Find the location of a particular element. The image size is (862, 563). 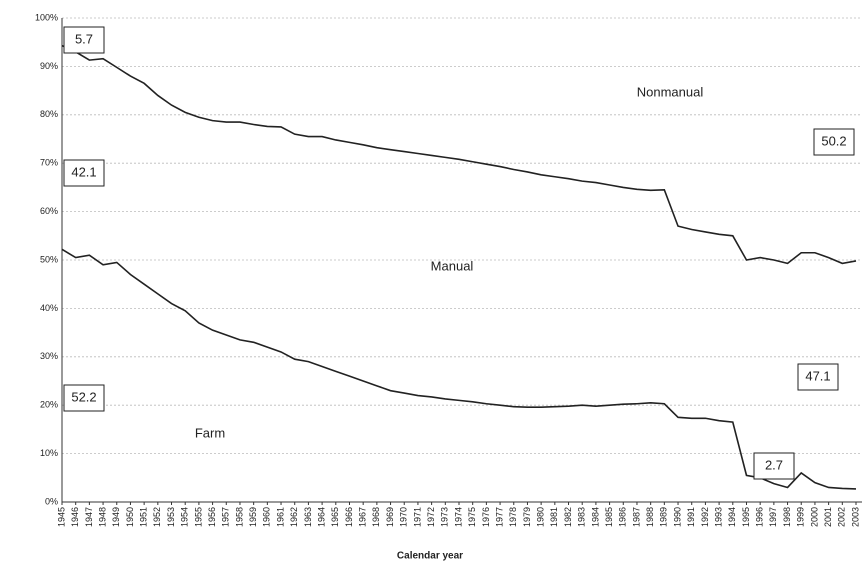

x-tick-label: 1968 is located at coordinates (376, 517).